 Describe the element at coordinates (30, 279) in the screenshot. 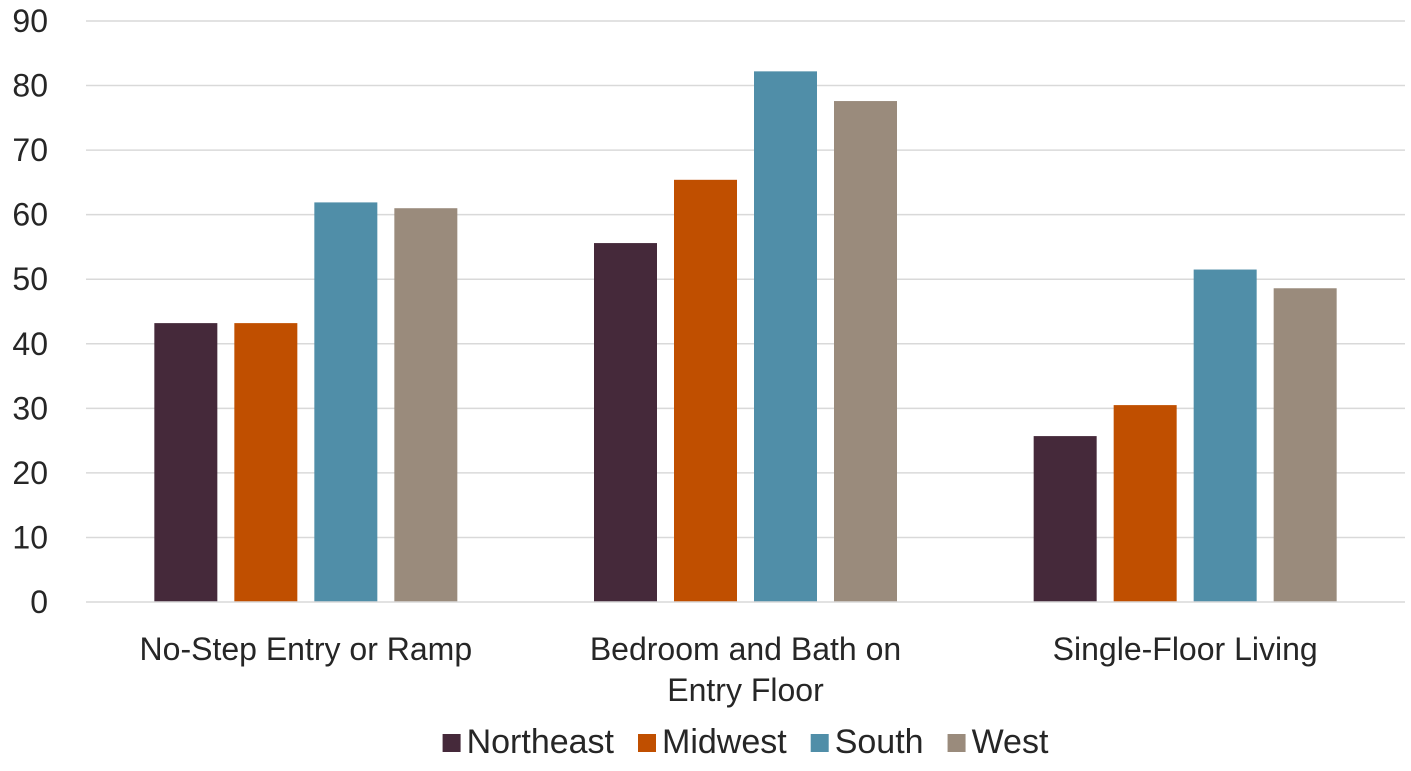

I see `y-tick-label: 50` at that location.